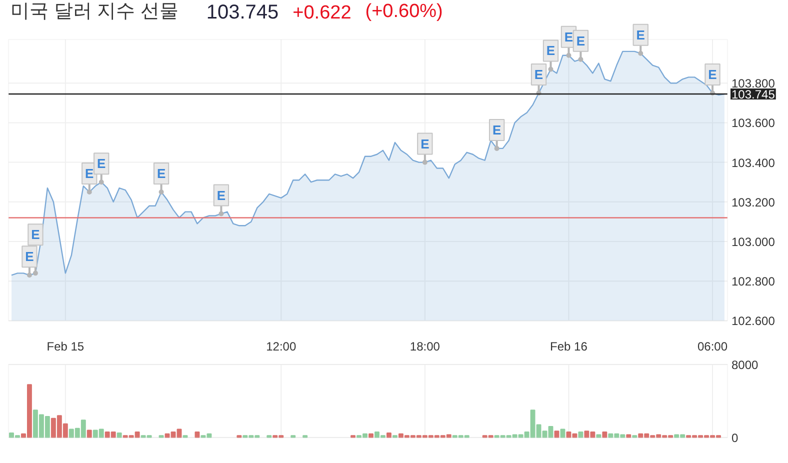 This screenshot has width=788, height=463. Describe the element at coordinates (242, 13) in the screenshot. I see `text: 103.745` at that location.